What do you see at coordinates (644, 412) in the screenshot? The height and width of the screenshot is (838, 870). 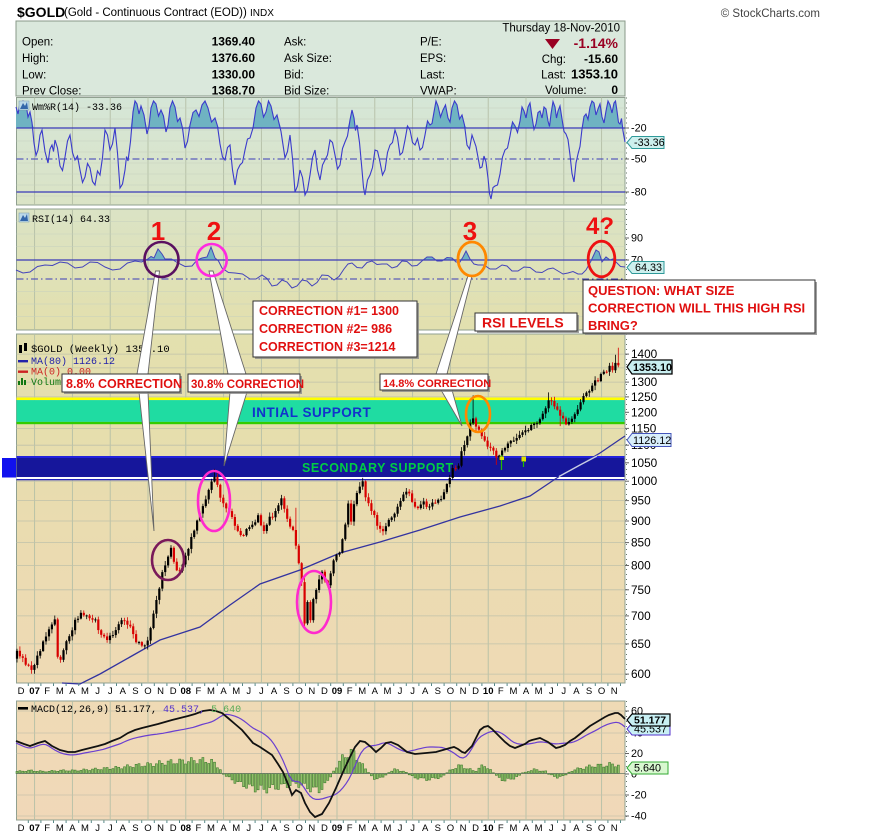 I see `svg-text: 1200` at bounding box center [644, 412].